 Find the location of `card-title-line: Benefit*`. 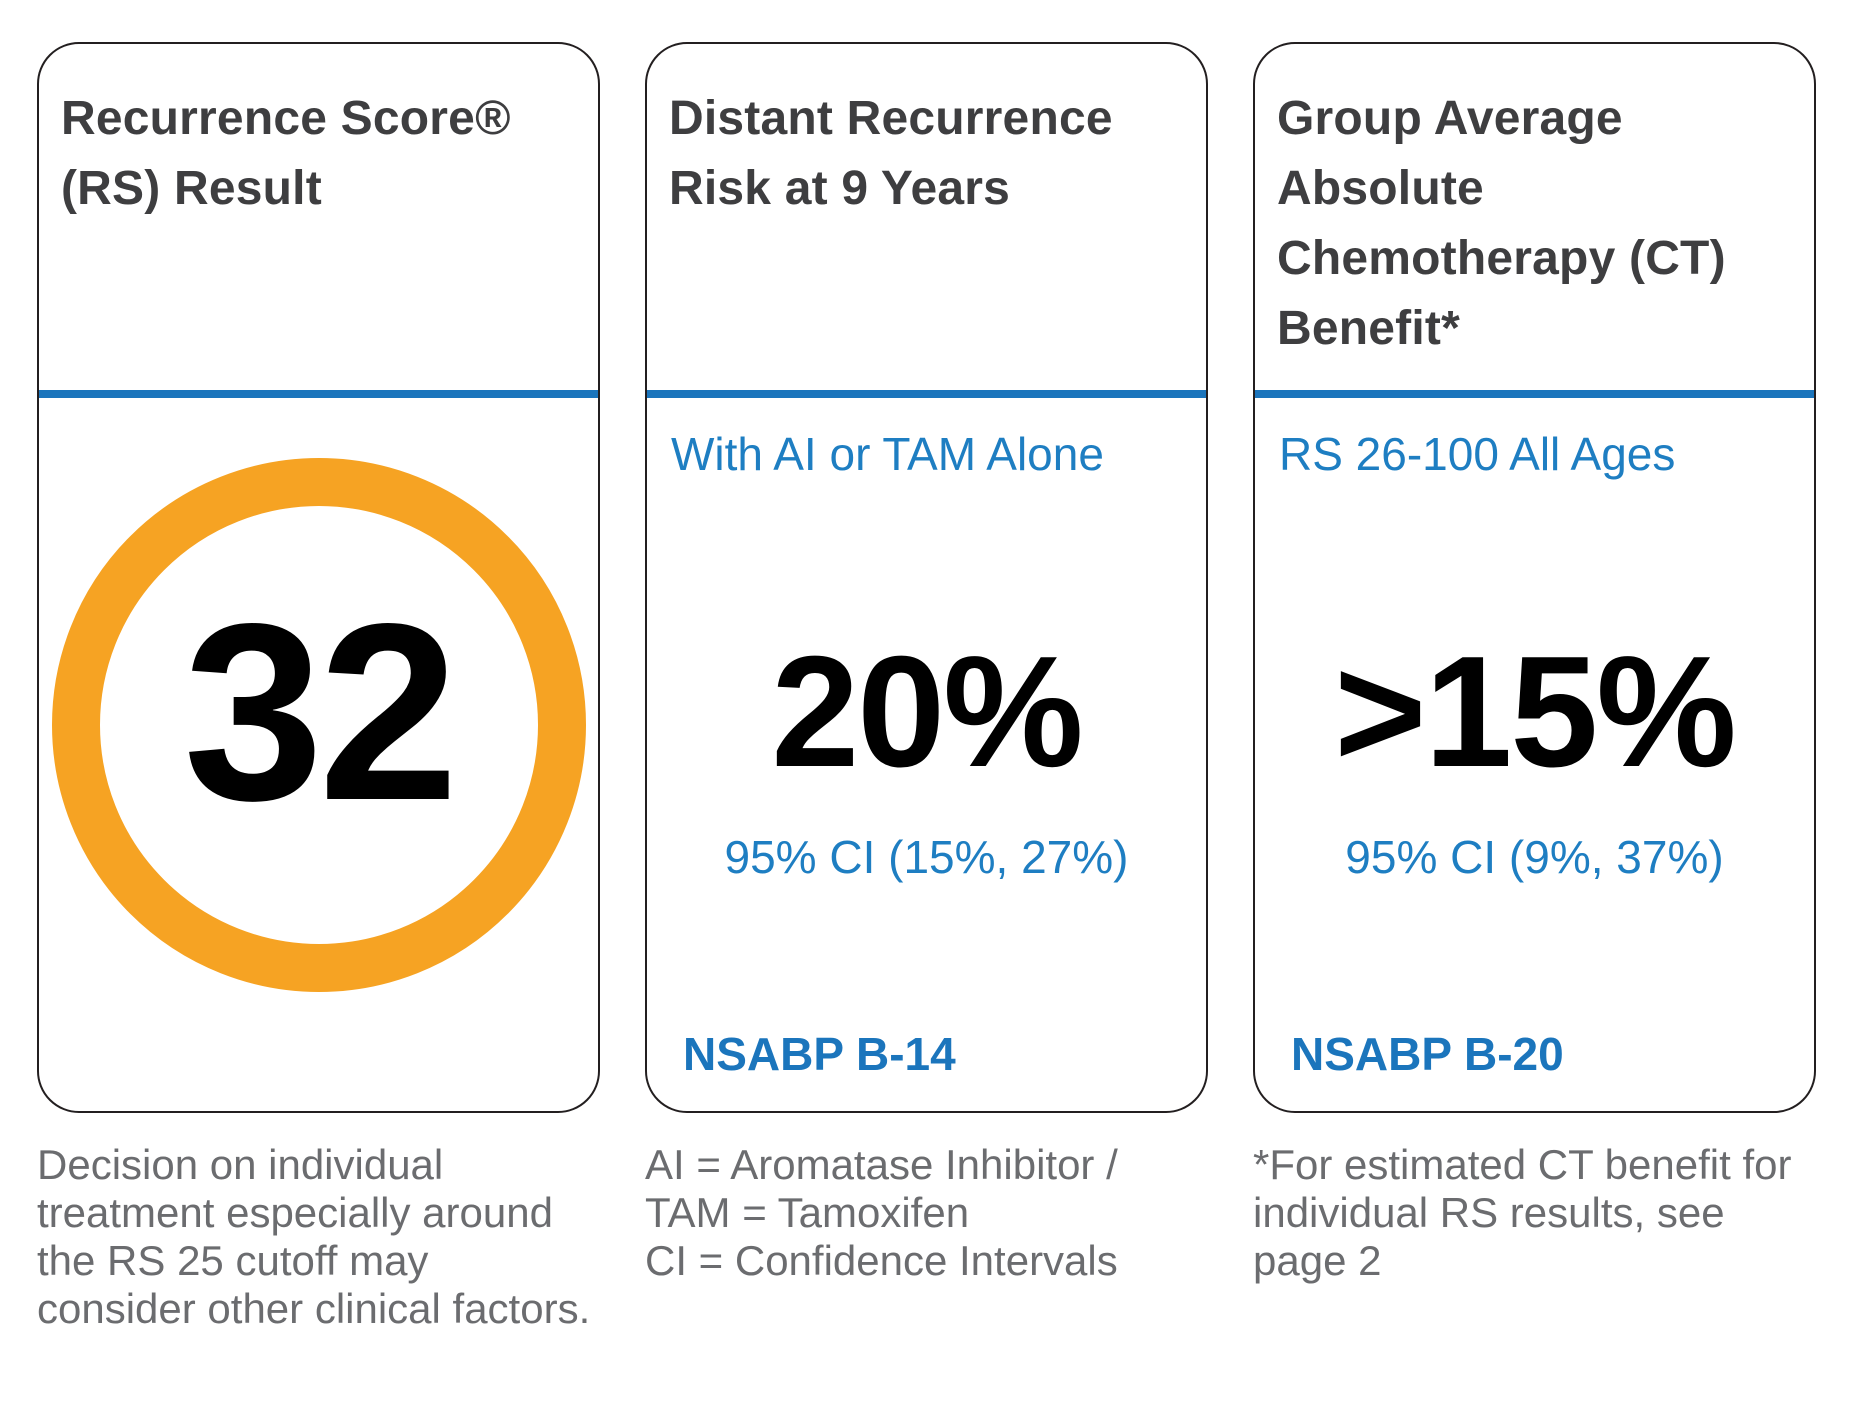

card-title-line: Benefit* is located at coordinates (1368, 328).